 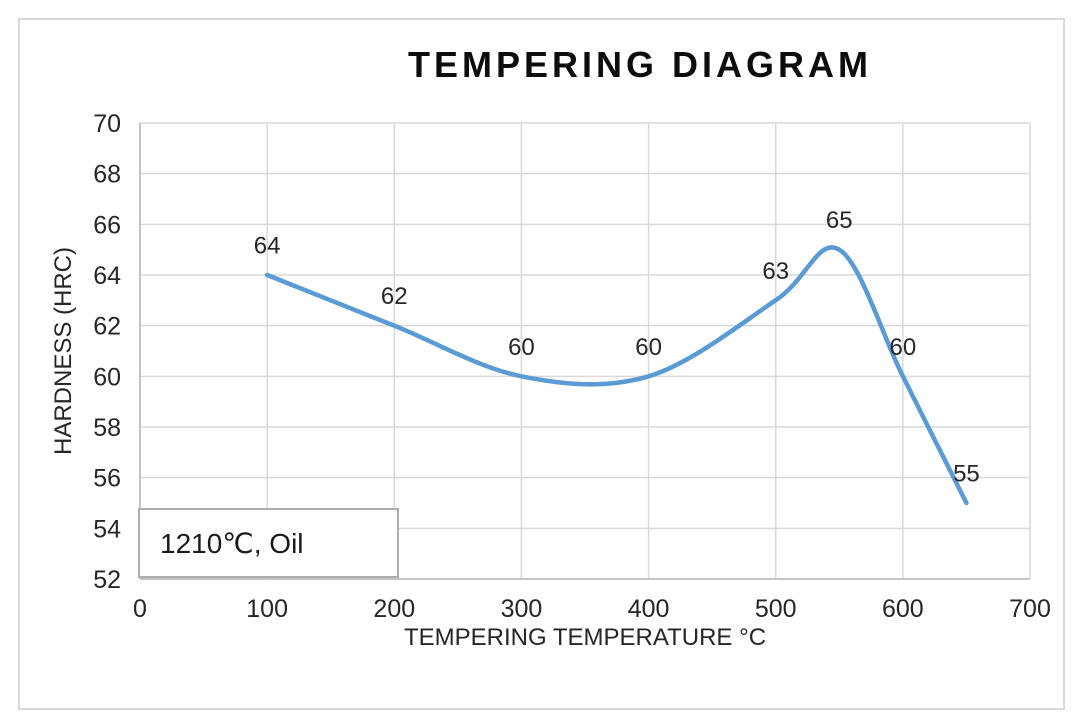 I want to click on x-tick-label: 0, so click(x=140, y=609).